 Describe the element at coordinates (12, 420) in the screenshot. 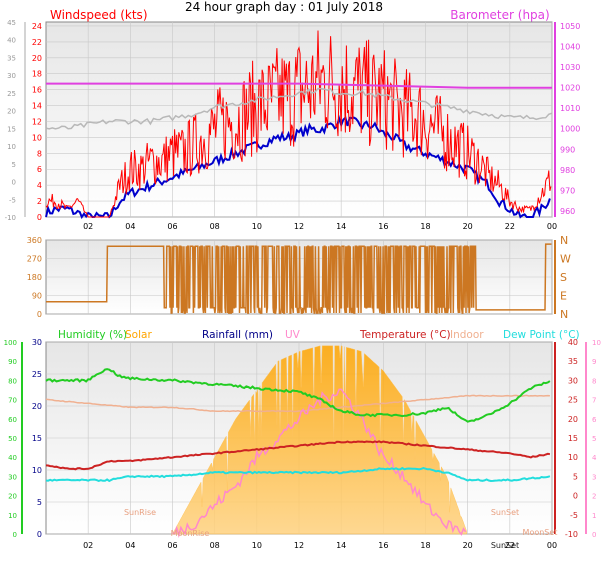

I see `humidity-tick-label: 60` at that location.